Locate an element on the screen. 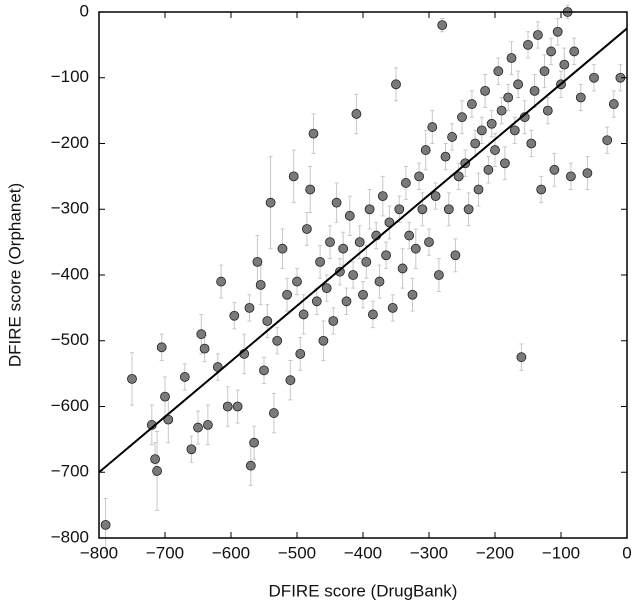 The image size is (633, 607). x-tick-label: −300 is located at coordinates (429, 552).